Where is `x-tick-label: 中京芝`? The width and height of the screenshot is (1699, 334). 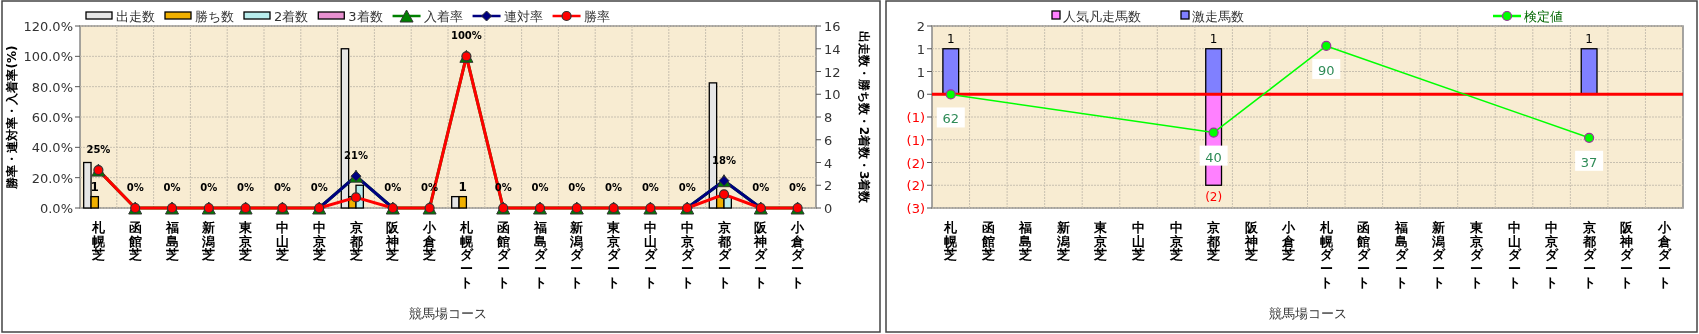 x-tick-label: 中京芝 is located at coordinates (1175, 241).